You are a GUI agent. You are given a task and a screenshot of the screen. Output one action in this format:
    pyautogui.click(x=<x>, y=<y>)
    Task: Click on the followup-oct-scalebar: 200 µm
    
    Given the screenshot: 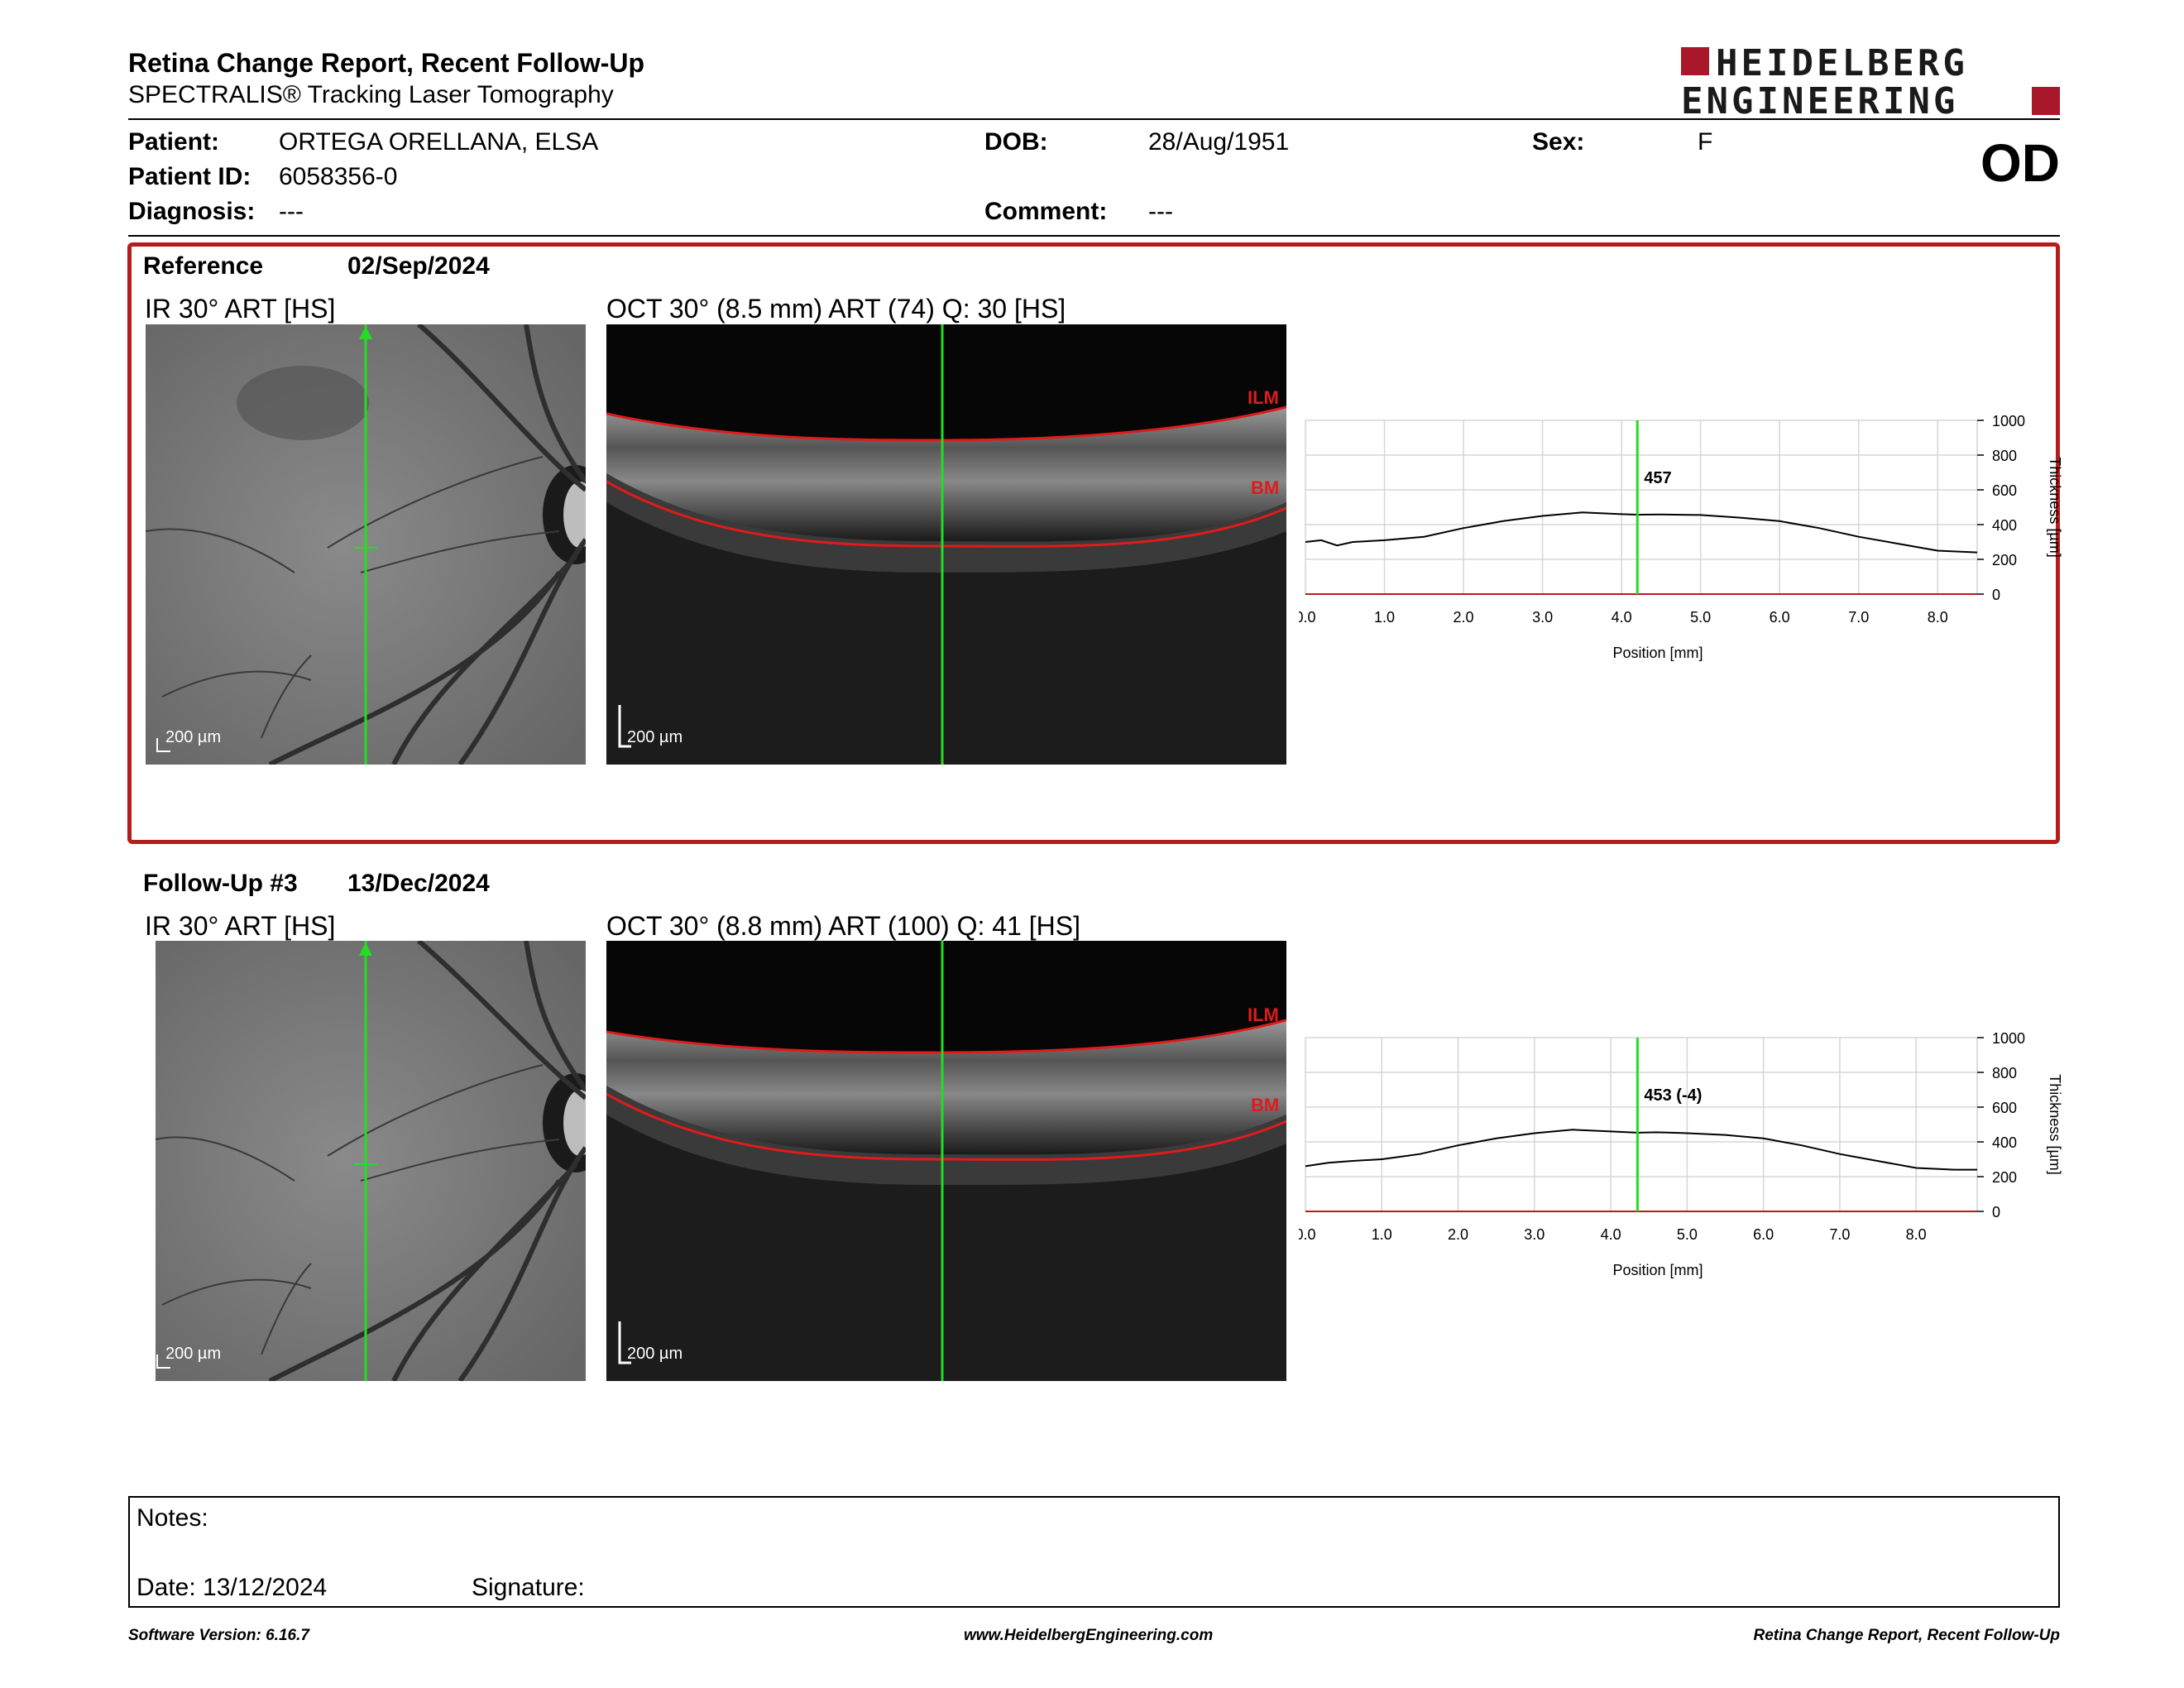 What is the action you would take?
    pyautogui.click(x=655, y=1354)
    